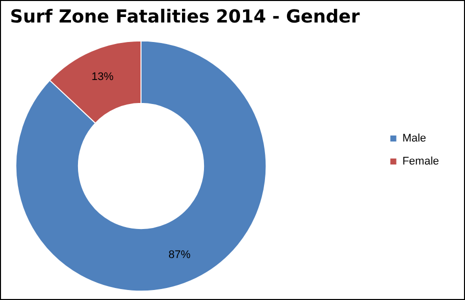 The image size is (465, 300). What do you see at coordinates (414, 138) in the screenshot?
I see `legend-label: Male` at bounding box center [414, 138].